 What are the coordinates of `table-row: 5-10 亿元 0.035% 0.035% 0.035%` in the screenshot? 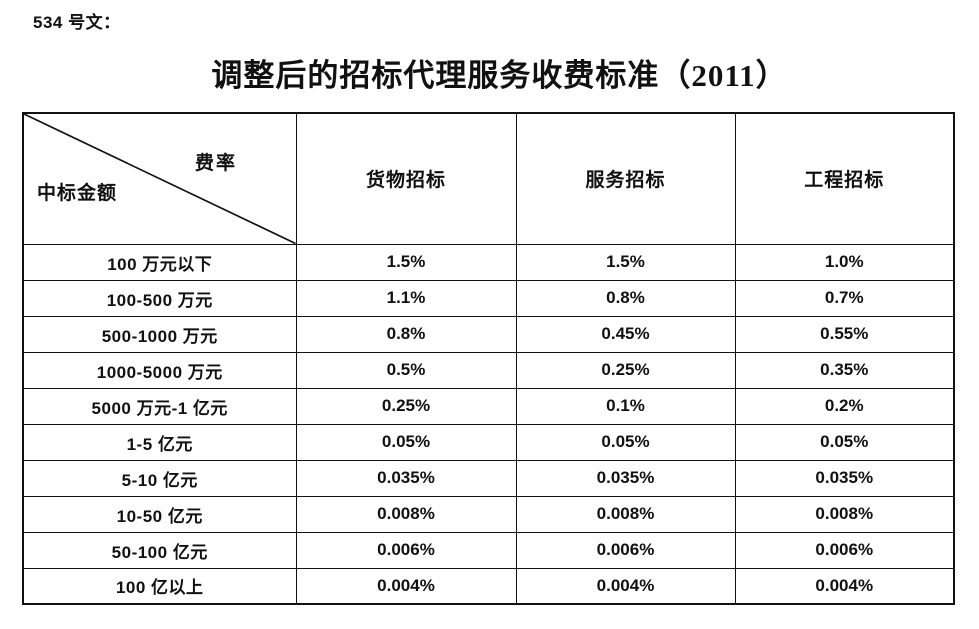 It's located at (488, 478).